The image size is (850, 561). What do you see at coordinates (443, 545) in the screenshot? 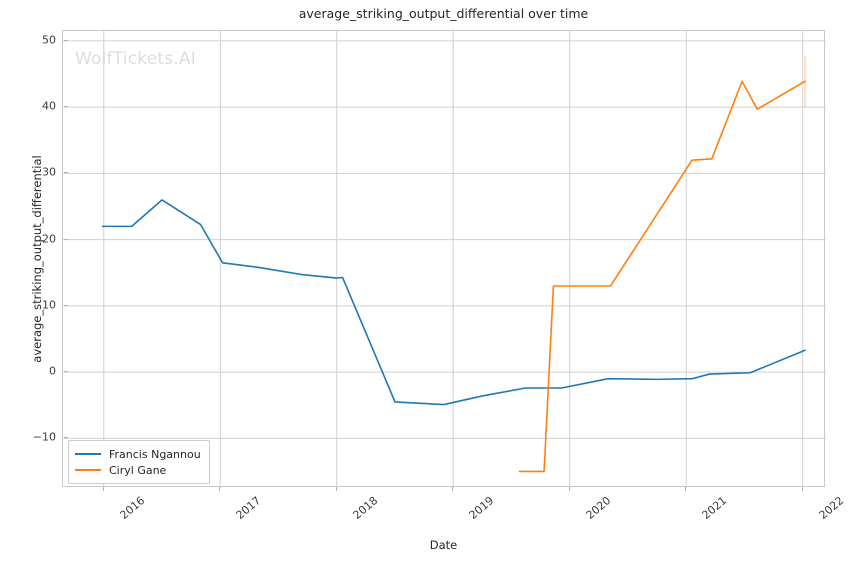
I see `x-axis-label: Date` at bounding box center [443, 545].